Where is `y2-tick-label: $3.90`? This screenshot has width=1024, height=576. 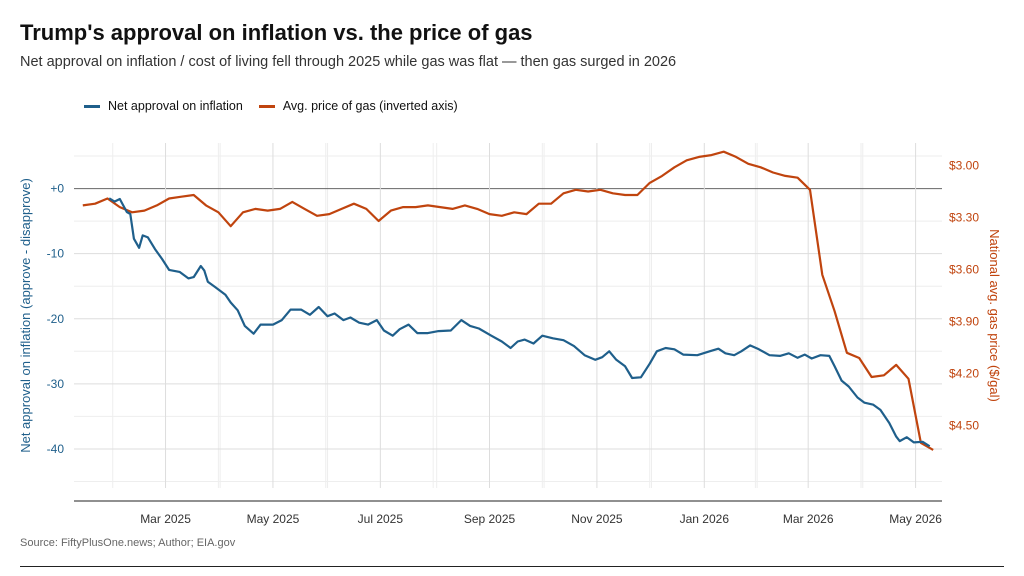
y2-tick-label: $3.90 is located at coordinates (964, 322).